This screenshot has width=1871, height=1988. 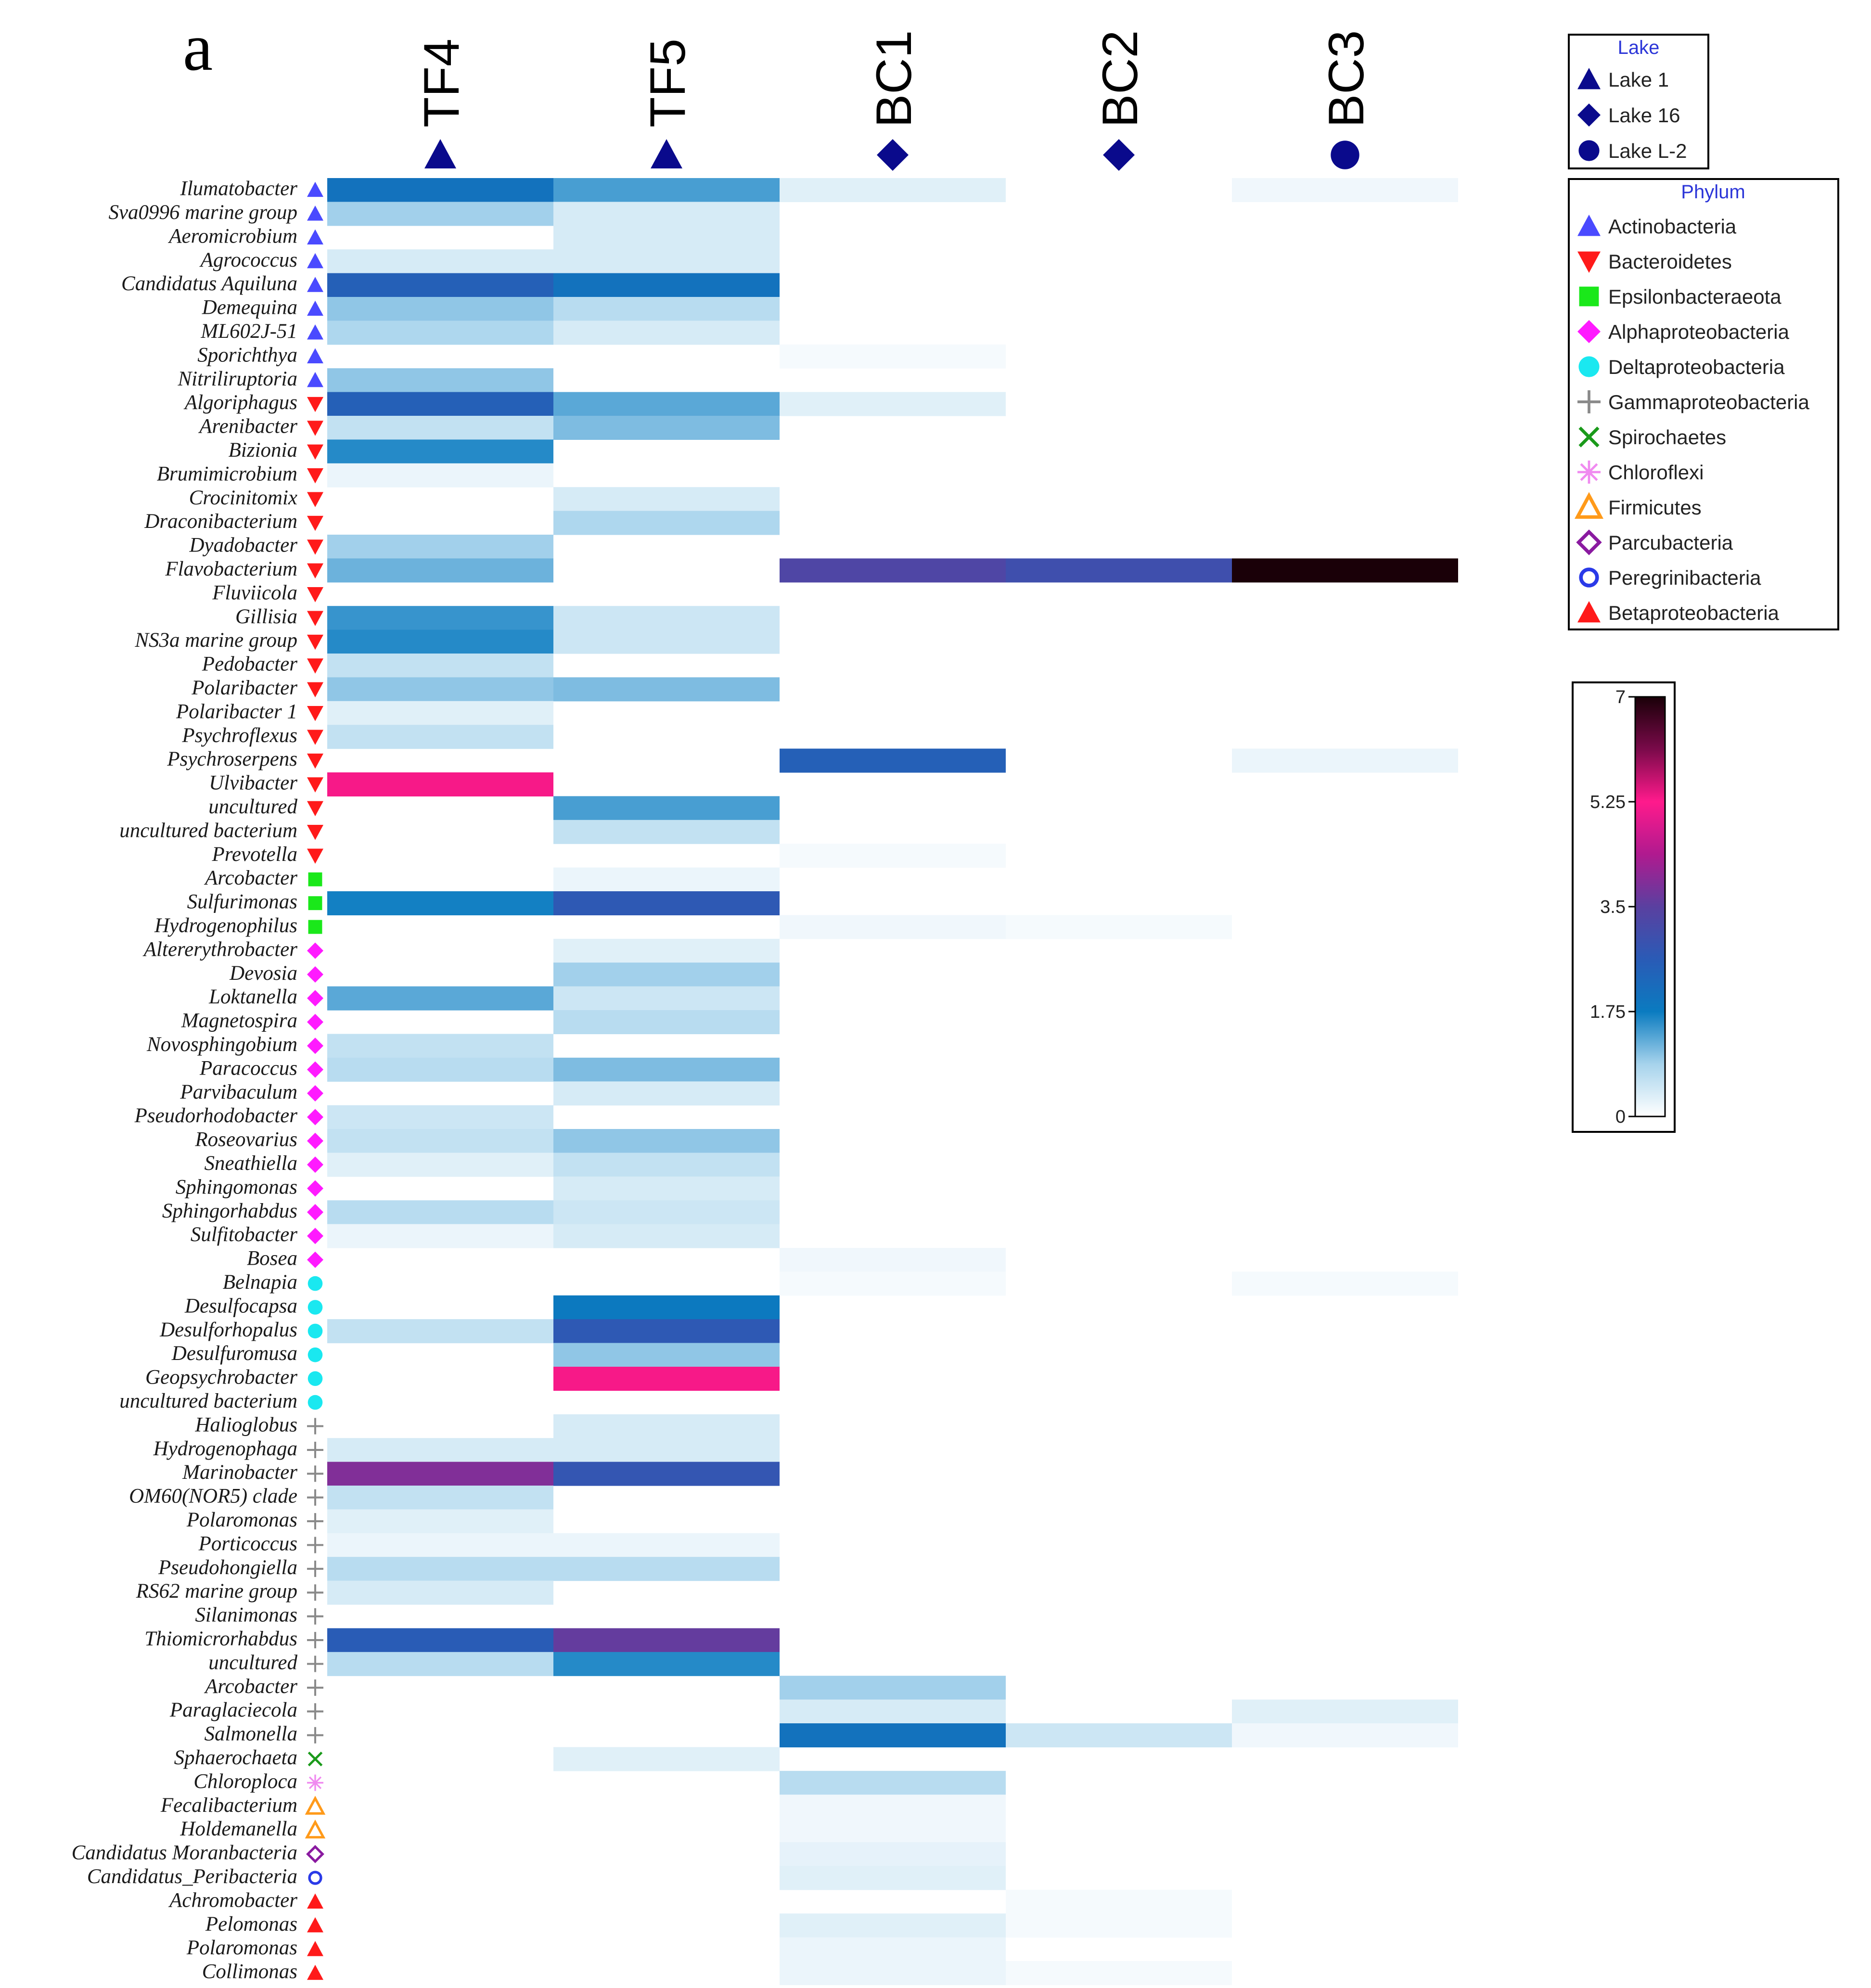 What do you see at coordinates (894, 100) in the screenshot?
I see `column-headers: TF4 TF5 BC1 BC2 BC3` at bounding box center [894, 100].